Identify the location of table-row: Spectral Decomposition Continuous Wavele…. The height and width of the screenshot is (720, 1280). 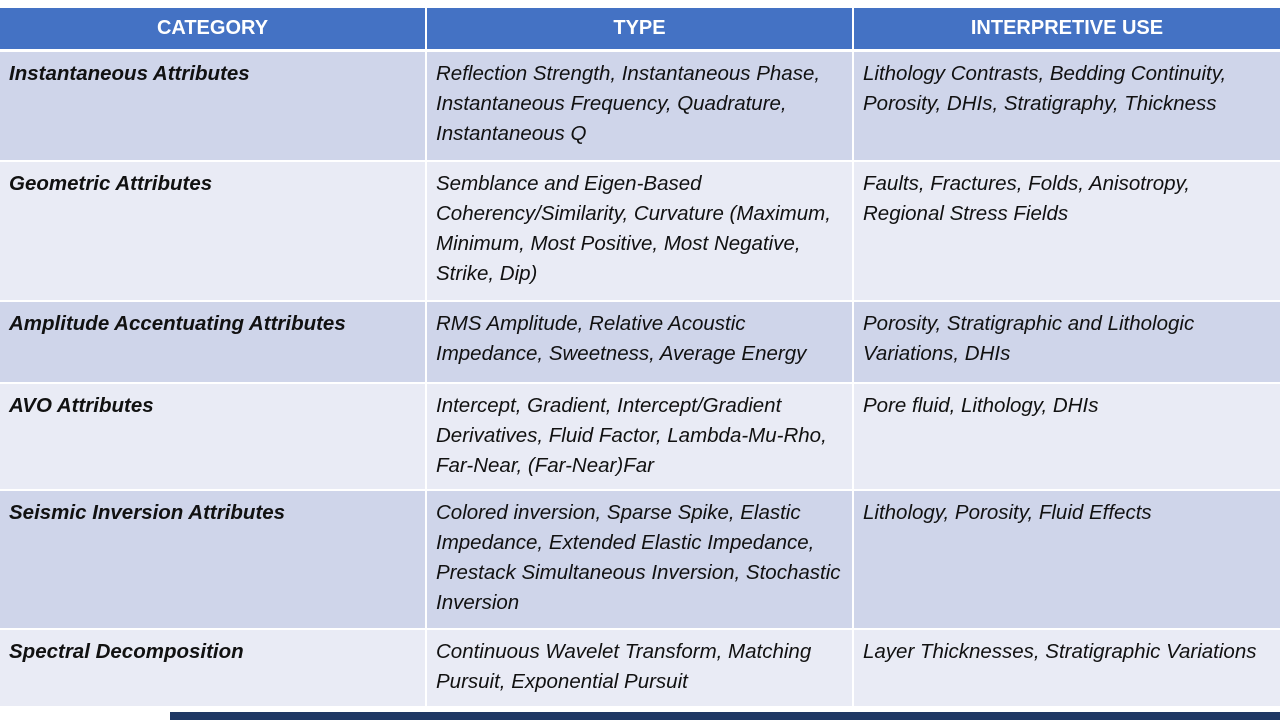
(640, 668).